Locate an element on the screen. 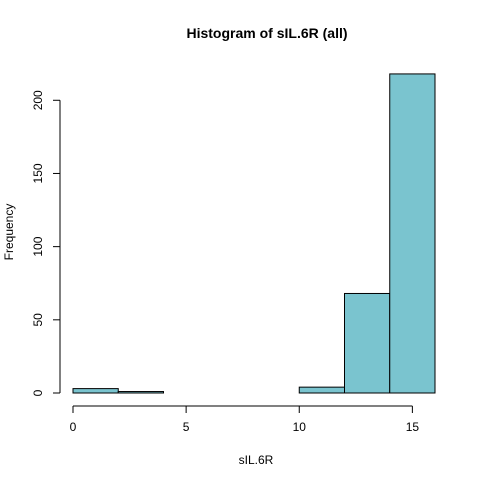 The height and width of the screenshot is (480, 480). x-tick-label: 5 is located at coordinates (186, 427).